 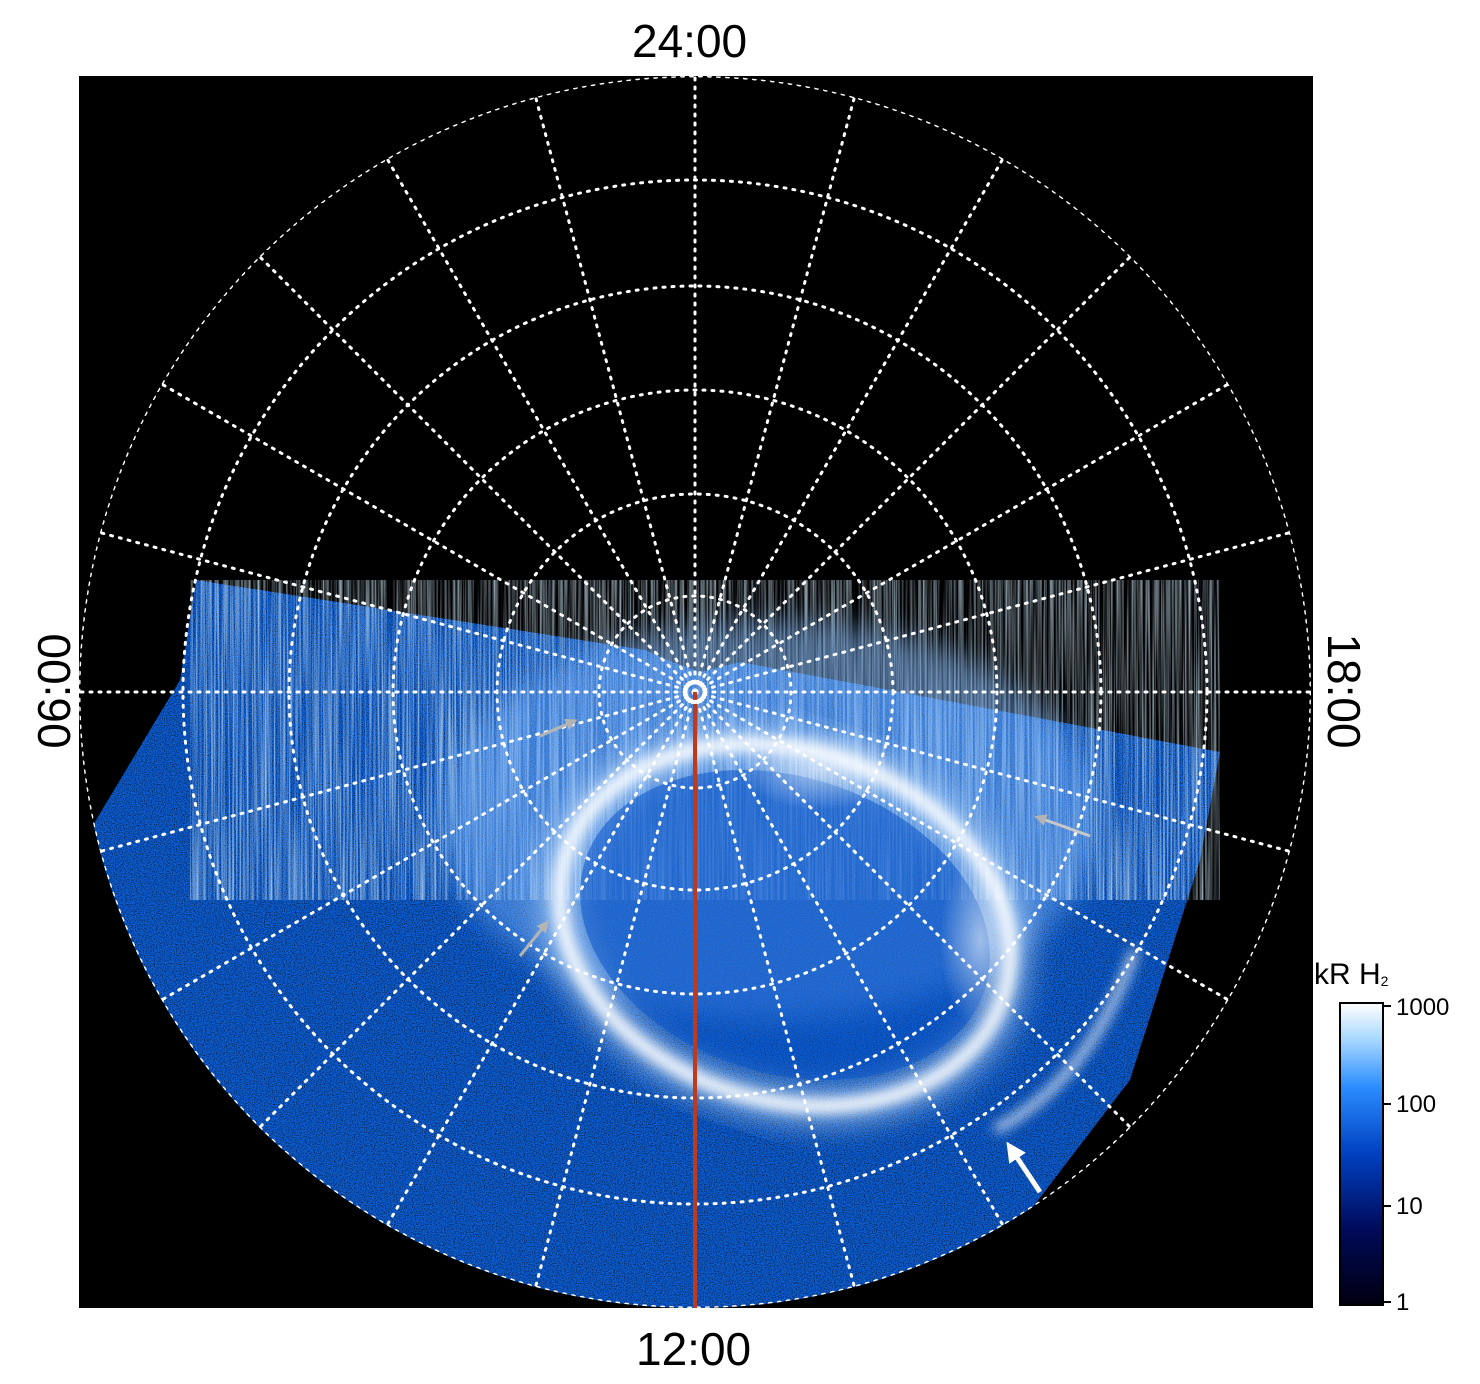 I want to click on colorbar-tick-1: 1, so click(x=1403, y=1302).